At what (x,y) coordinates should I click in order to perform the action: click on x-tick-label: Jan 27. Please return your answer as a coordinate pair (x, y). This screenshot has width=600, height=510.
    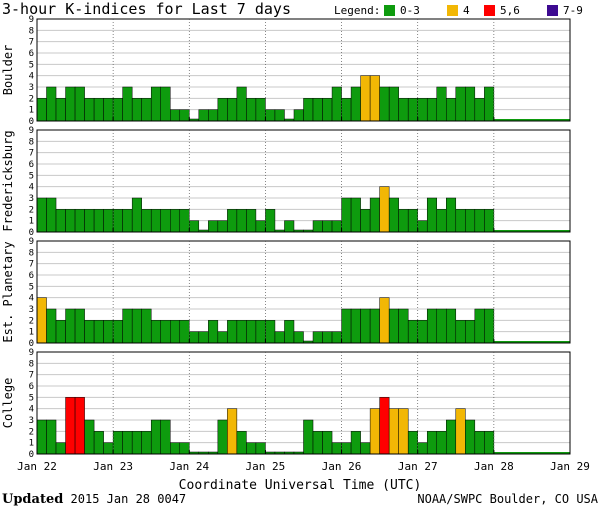
    Looking at the image, I should click on (418, 466).